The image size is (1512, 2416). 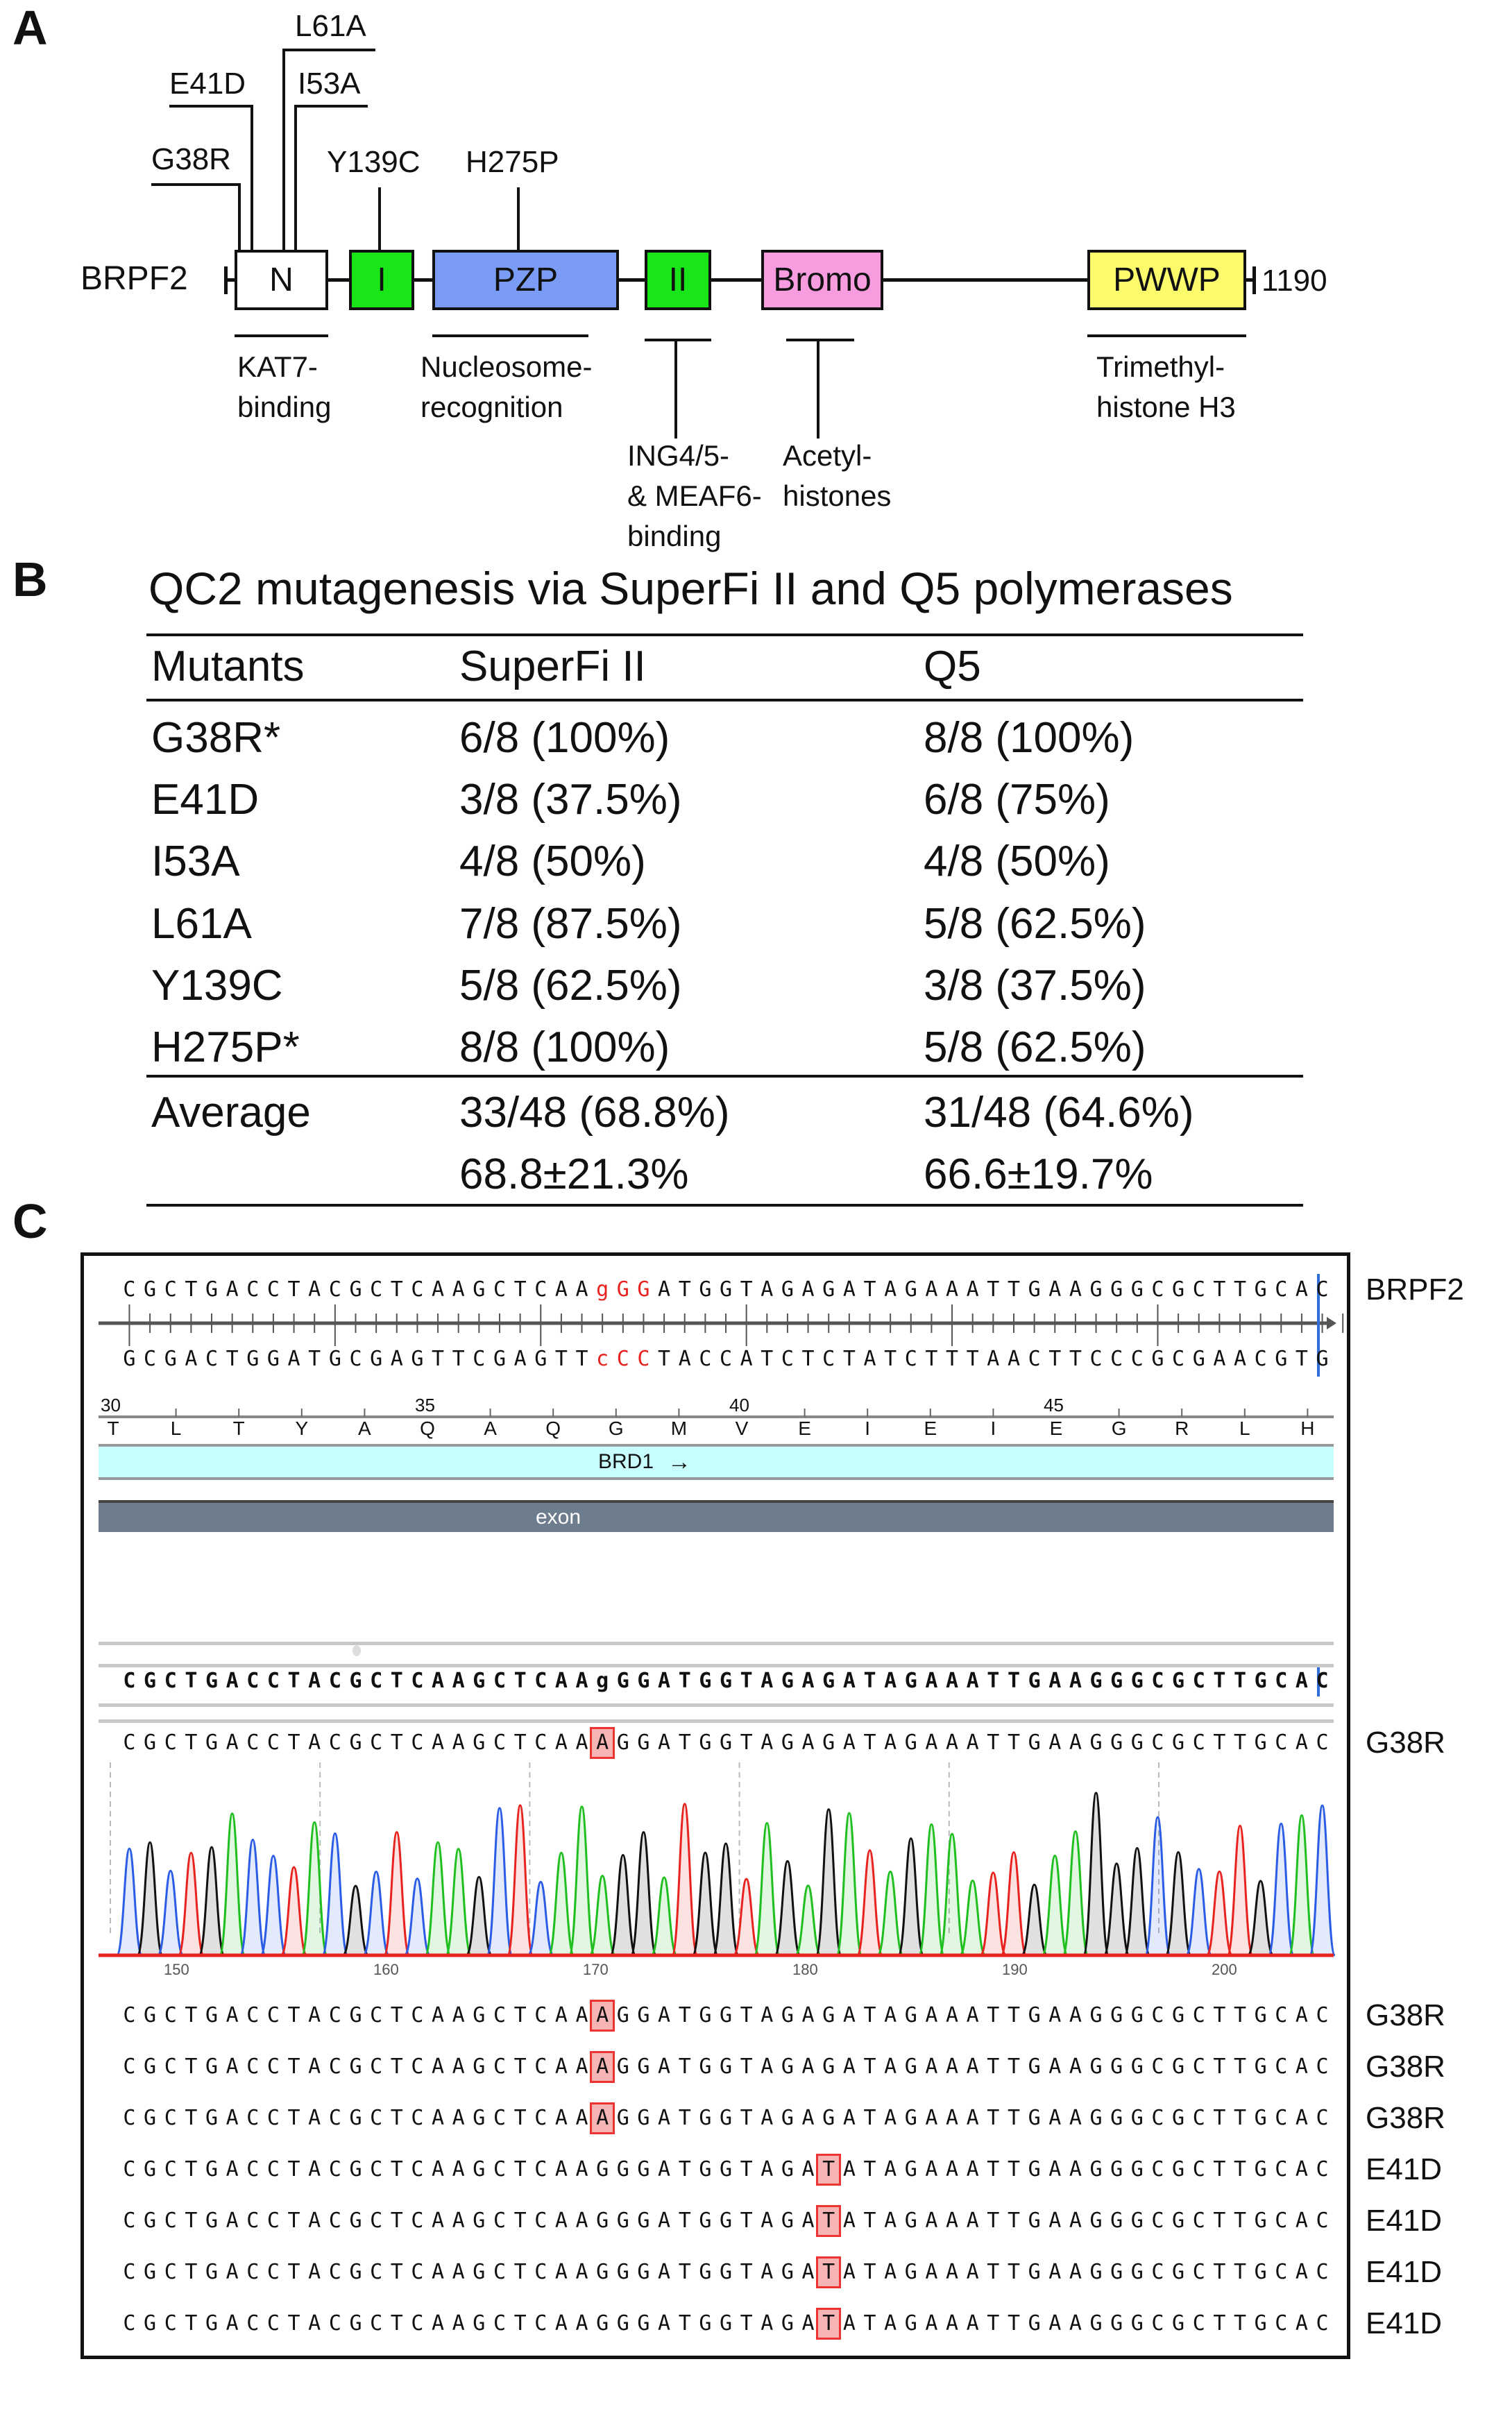 What do you see at coordinates (739, 280) in the screenshot?
I see `protein-backbone` at bounding box center [739, 280].